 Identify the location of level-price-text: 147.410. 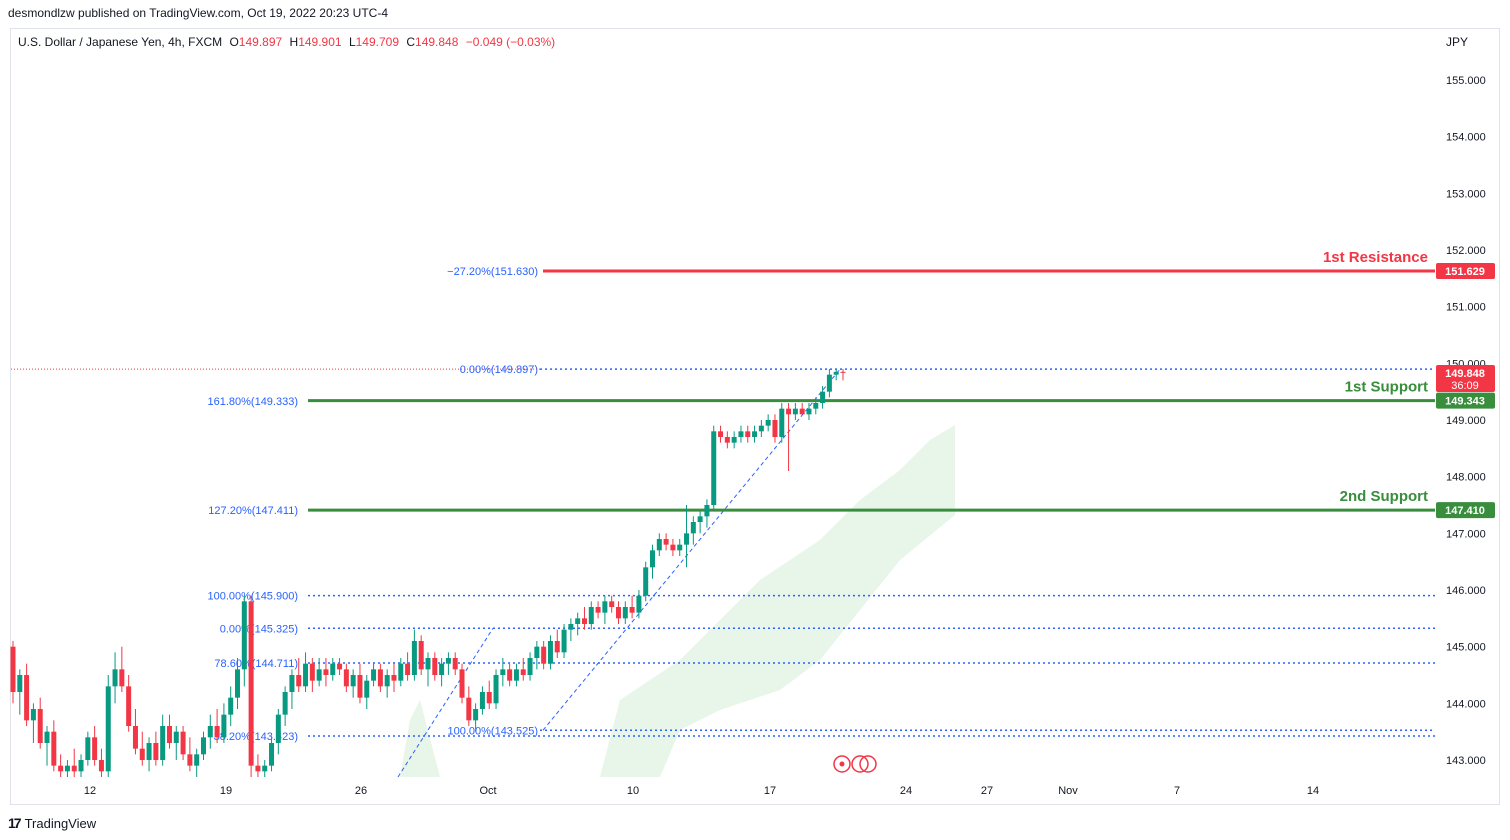
(1465, 511).